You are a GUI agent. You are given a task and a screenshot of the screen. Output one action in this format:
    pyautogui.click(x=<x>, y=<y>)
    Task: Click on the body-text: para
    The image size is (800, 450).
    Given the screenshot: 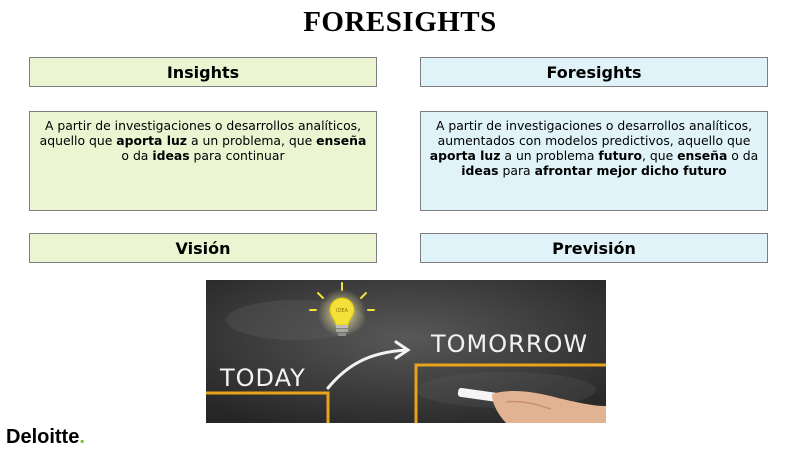 What is the action you would take?
    pyautogui.click(x=516, y=170)
    